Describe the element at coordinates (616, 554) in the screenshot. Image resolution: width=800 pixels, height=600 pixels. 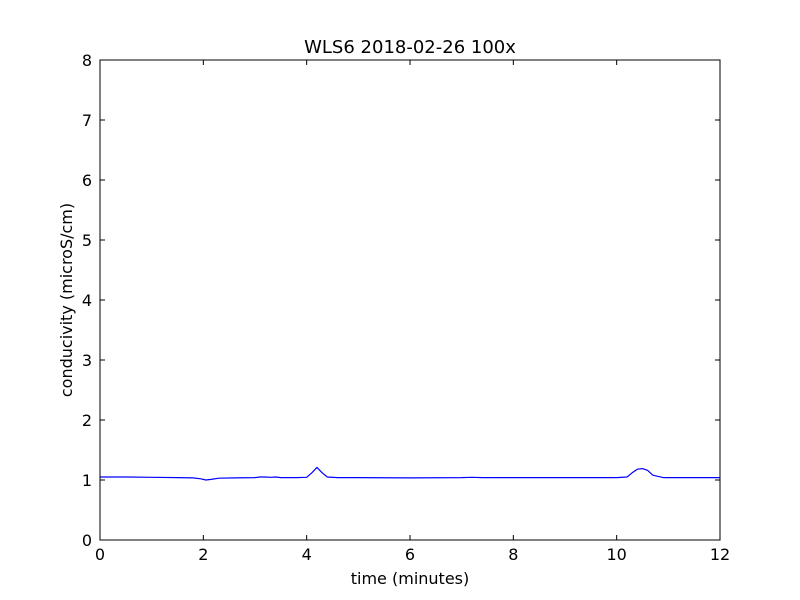
I see `x-tick-label: 10` at that location.